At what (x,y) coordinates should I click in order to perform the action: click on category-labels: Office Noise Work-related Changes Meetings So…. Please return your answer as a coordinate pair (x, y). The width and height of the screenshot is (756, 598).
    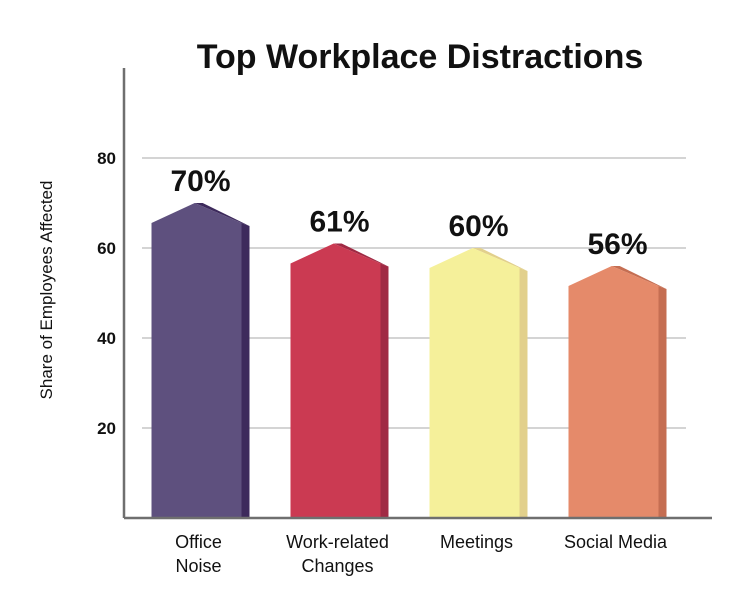
    Looking at the image, I should click on (421, 554).